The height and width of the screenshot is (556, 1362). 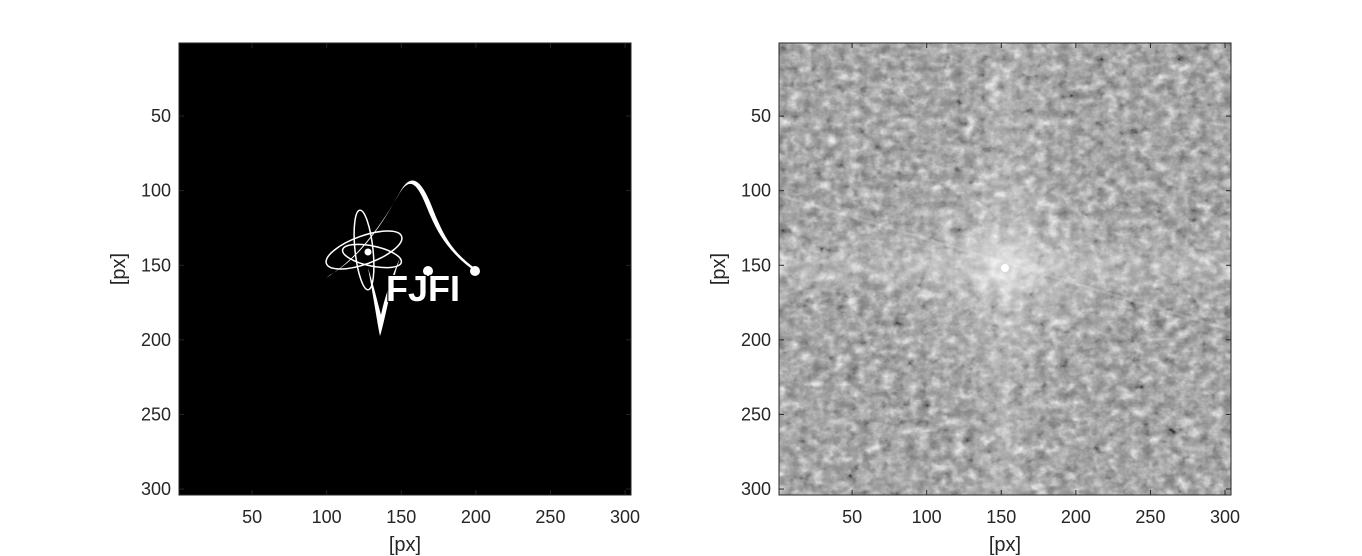 What do you see at coordinates (719, 269) in the screenshot?
I see `right-y-axis-label: [px]` at bounding box center [719, 269].